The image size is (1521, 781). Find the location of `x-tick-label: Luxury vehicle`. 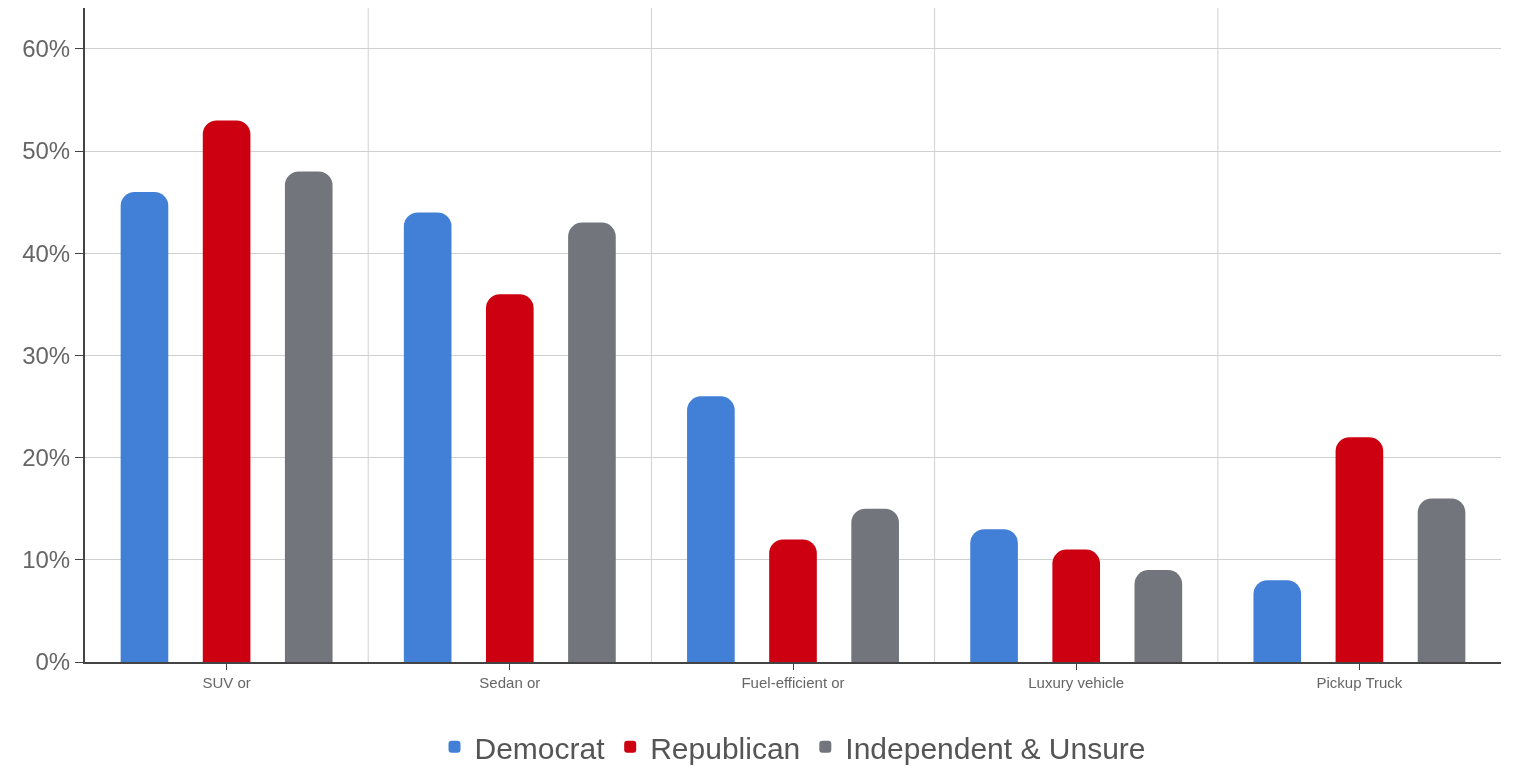

x-tick-label: Luxury vehicle is located at coordinates (1076, 682).